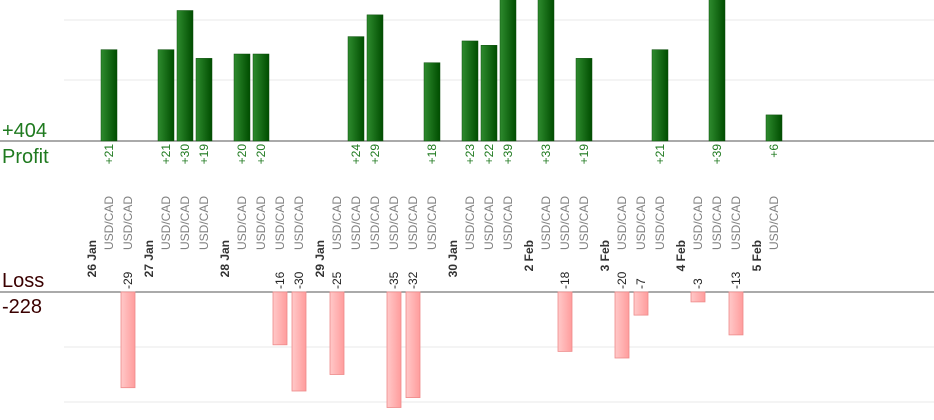 The image size is (934, 420). I want to click on loss-value-label: -3, so click(698, 283).